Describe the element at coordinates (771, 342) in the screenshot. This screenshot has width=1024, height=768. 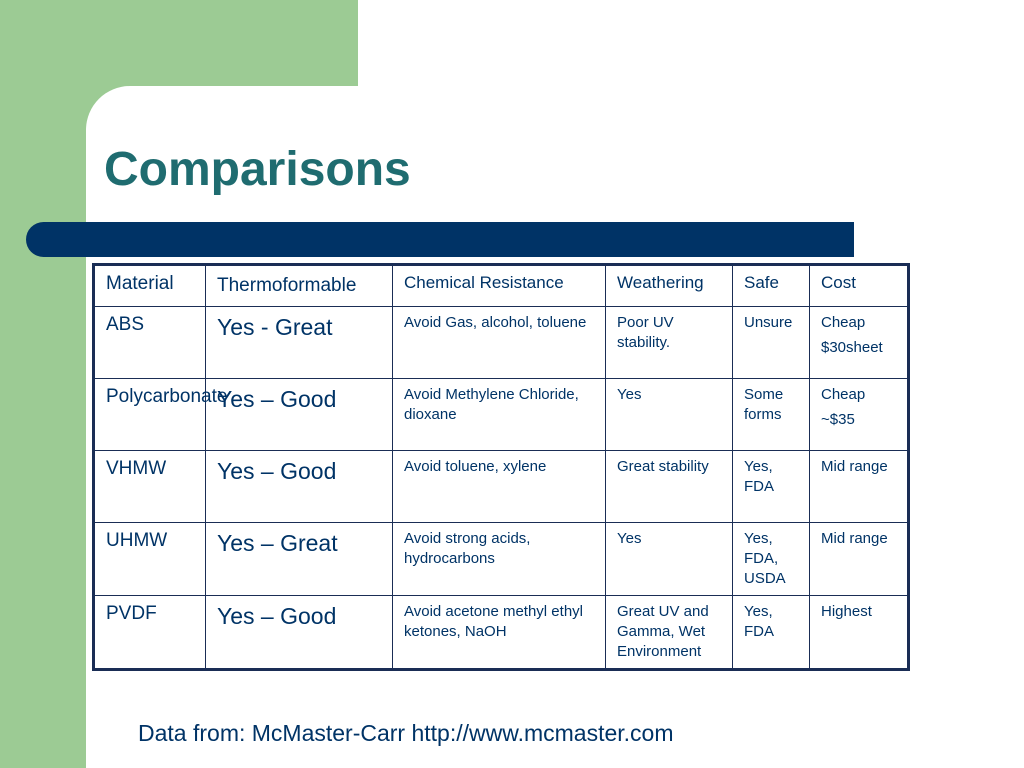
I see `cell-safe: Unsure` at that location.